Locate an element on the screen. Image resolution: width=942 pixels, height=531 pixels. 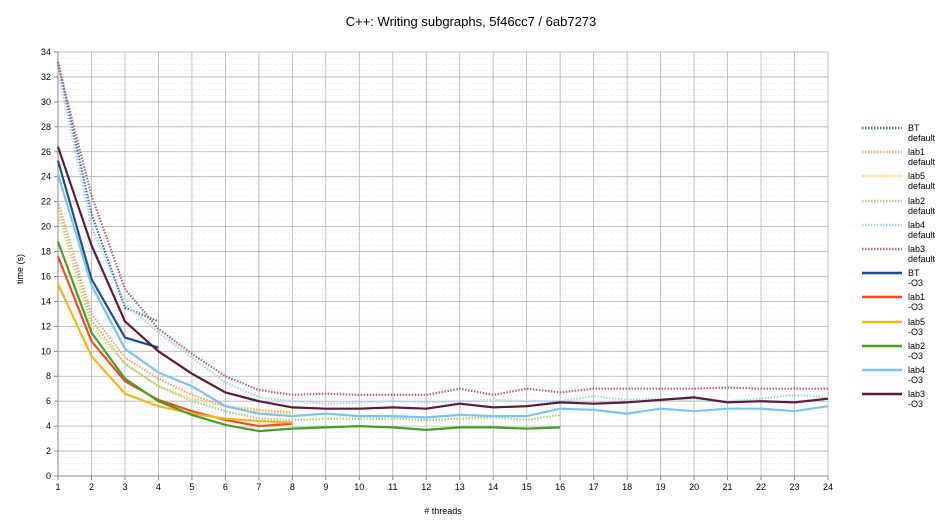
legend-item: lab3 default is located at coordinates (901, 256).